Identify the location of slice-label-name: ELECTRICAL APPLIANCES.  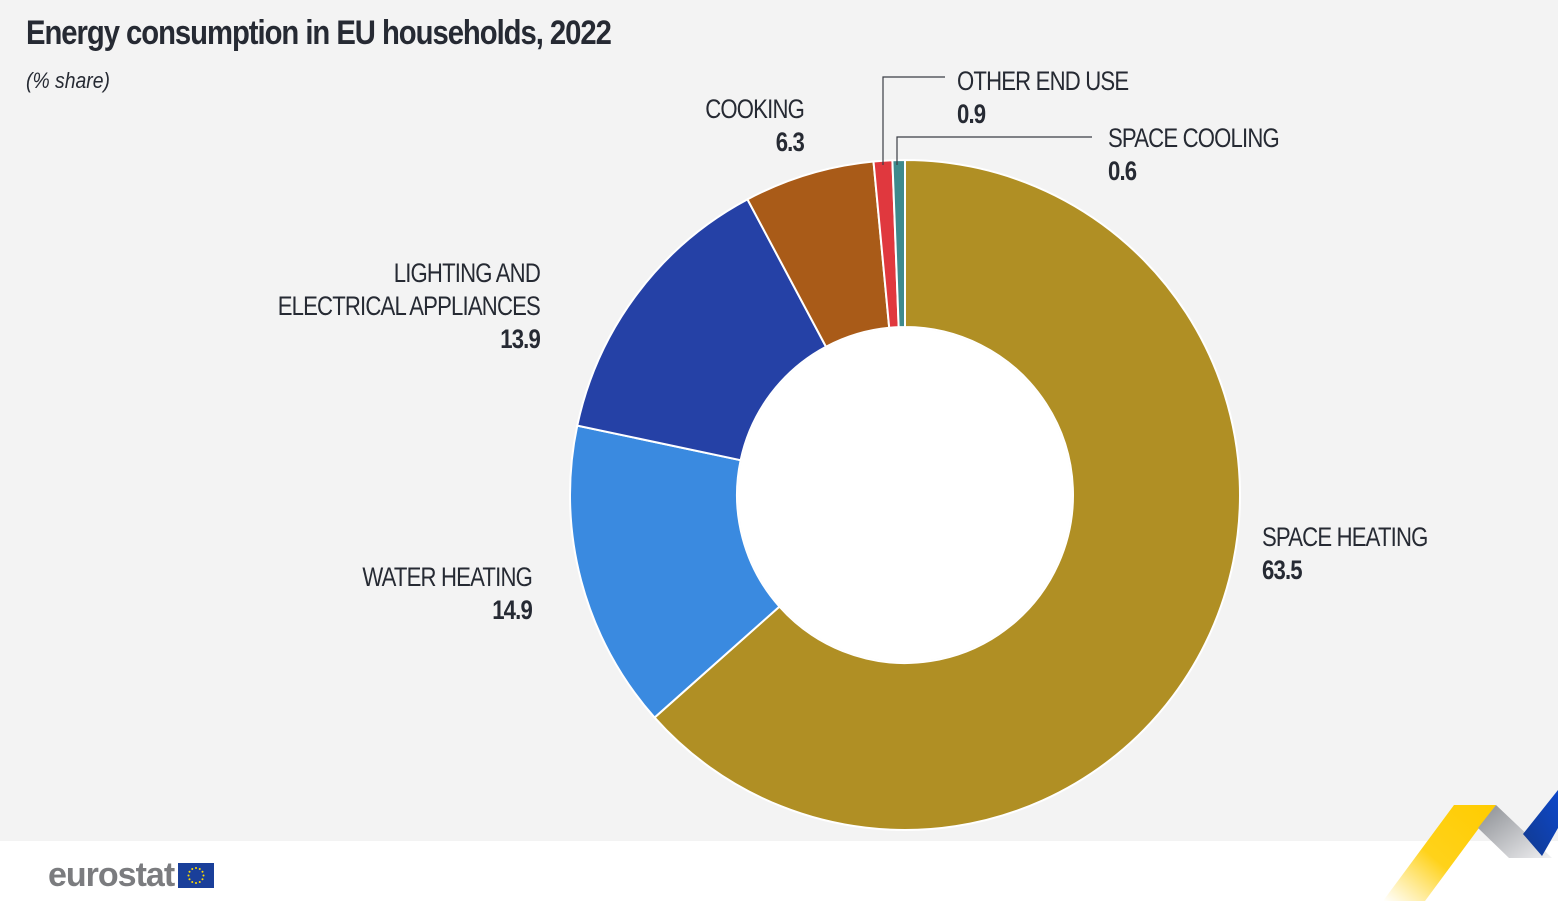
(409, 307).